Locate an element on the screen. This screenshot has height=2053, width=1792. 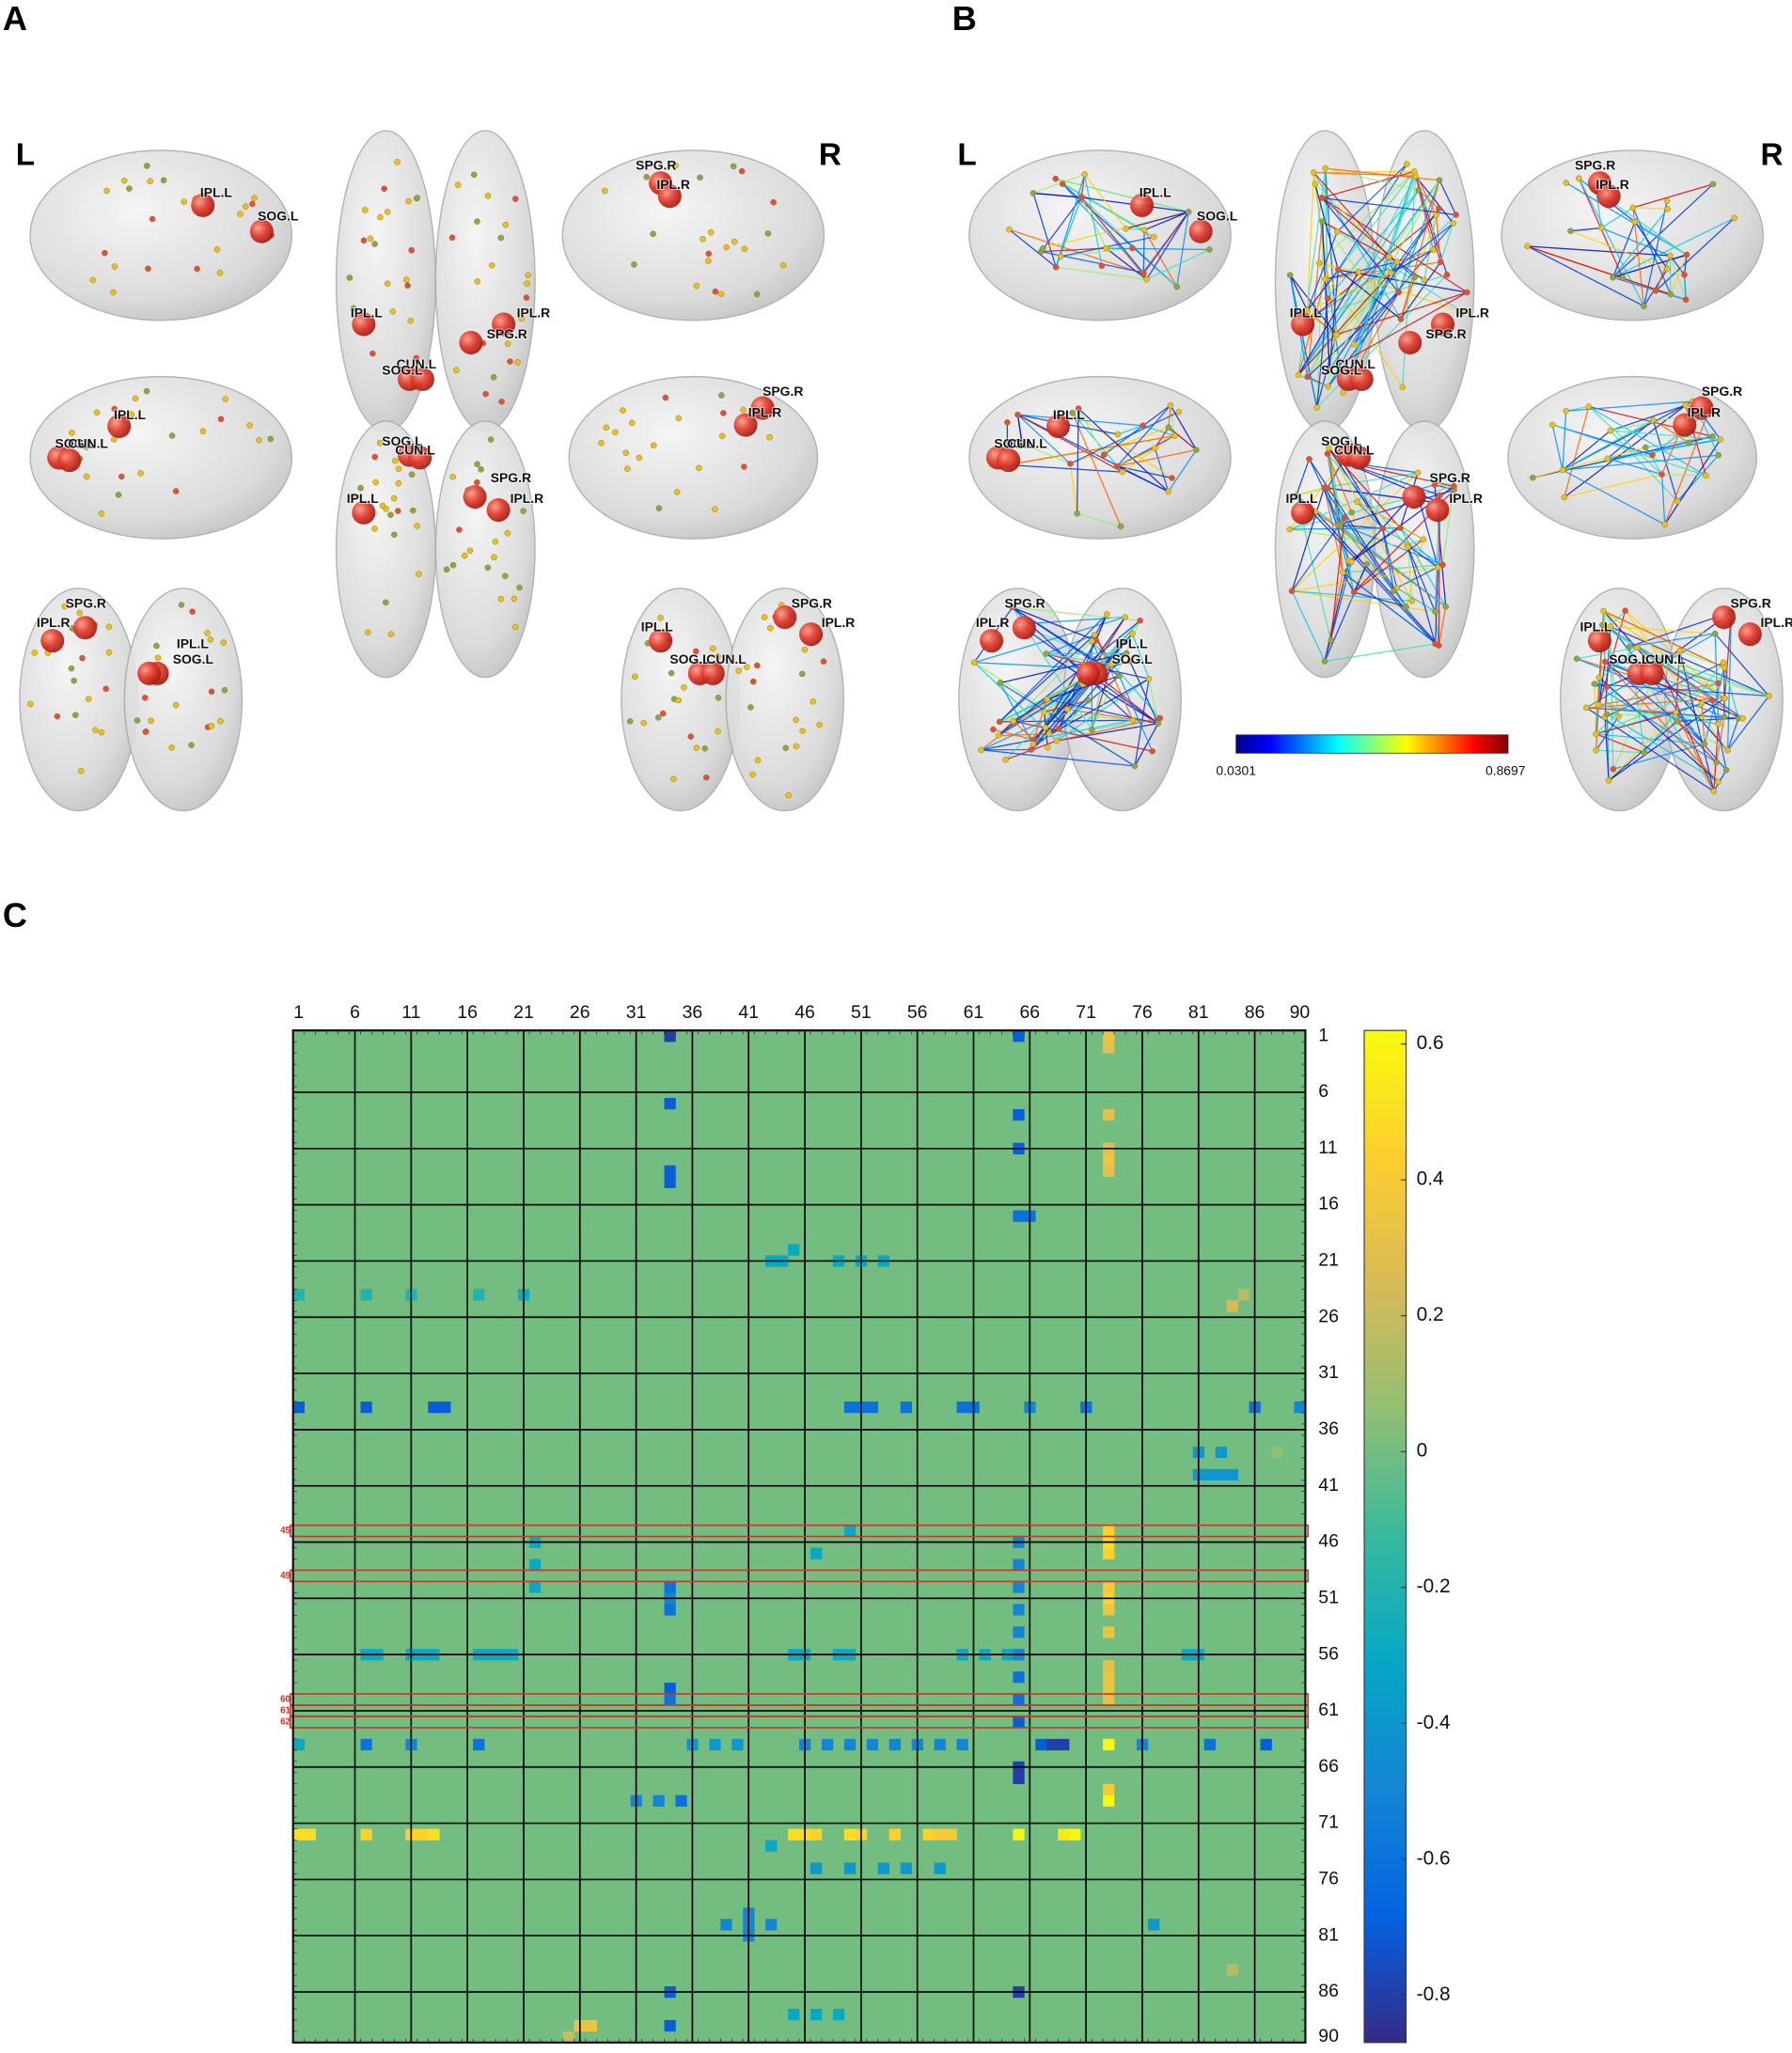
roi-label: IPL.R is located at coordinates (1472, 313).